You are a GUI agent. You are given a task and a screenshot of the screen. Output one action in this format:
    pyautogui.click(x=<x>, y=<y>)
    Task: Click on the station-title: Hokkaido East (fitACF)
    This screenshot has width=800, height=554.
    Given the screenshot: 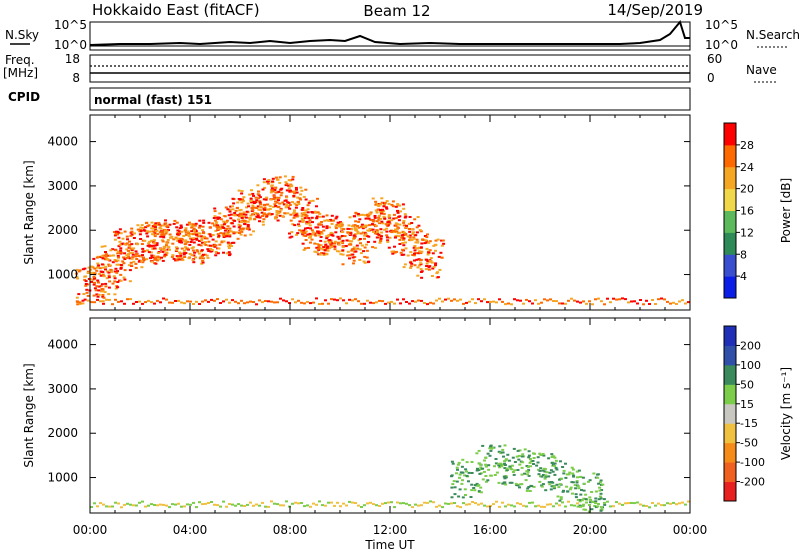 What is the action you would take?
    pyautogui.click(x=176, y=10)
    